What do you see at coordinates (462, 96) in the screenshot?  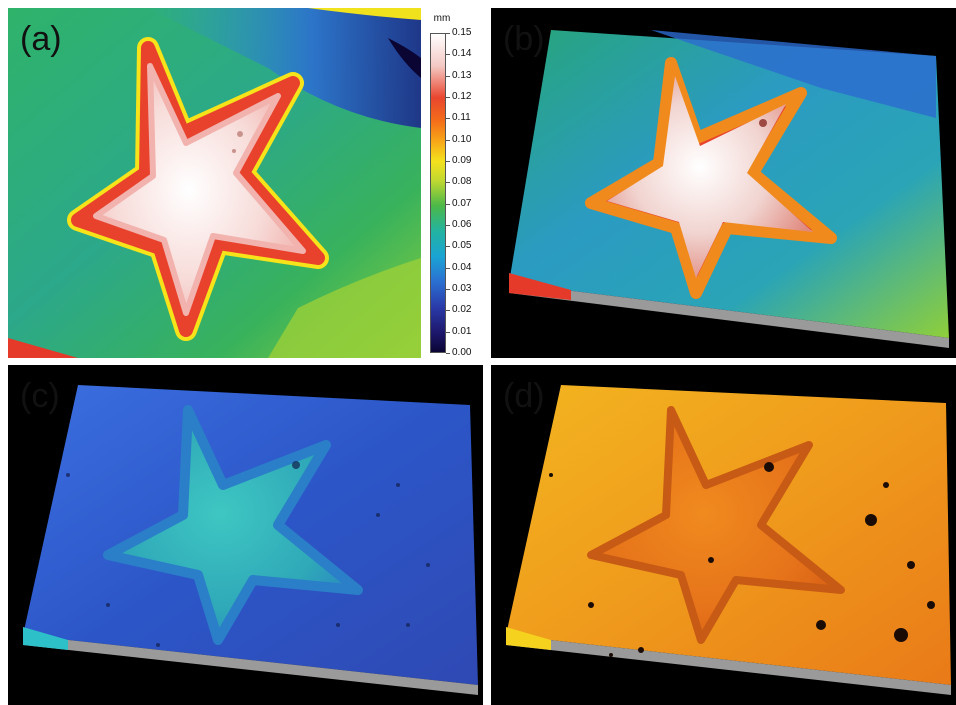 I see `colorbar-tick-label: 0.12` at bounding box center [462, 96].